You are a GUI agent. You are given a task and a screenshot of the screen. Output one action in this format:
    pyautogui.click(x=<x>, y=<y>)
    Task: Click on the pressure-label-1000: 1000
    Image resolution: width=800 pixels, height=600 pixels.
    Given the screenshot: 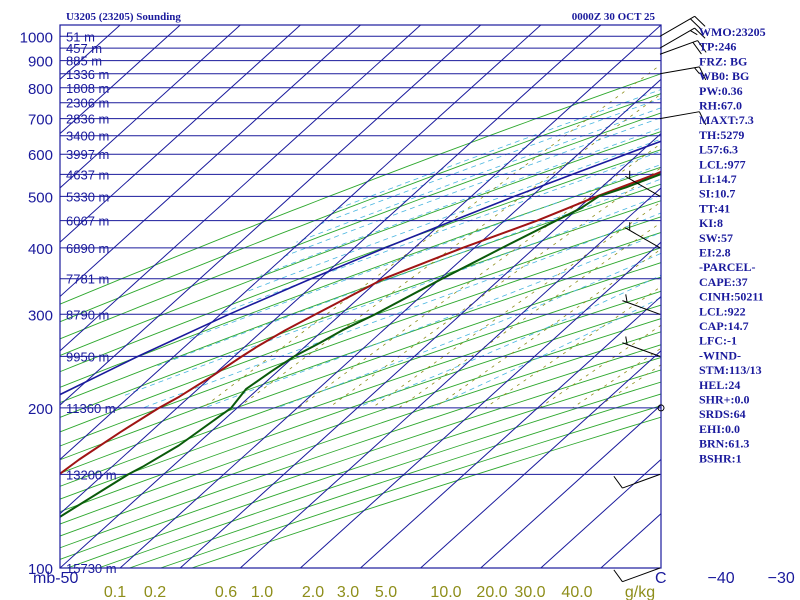 What is the action you would take?
    pyautogui.click(x=36, y=37)
    